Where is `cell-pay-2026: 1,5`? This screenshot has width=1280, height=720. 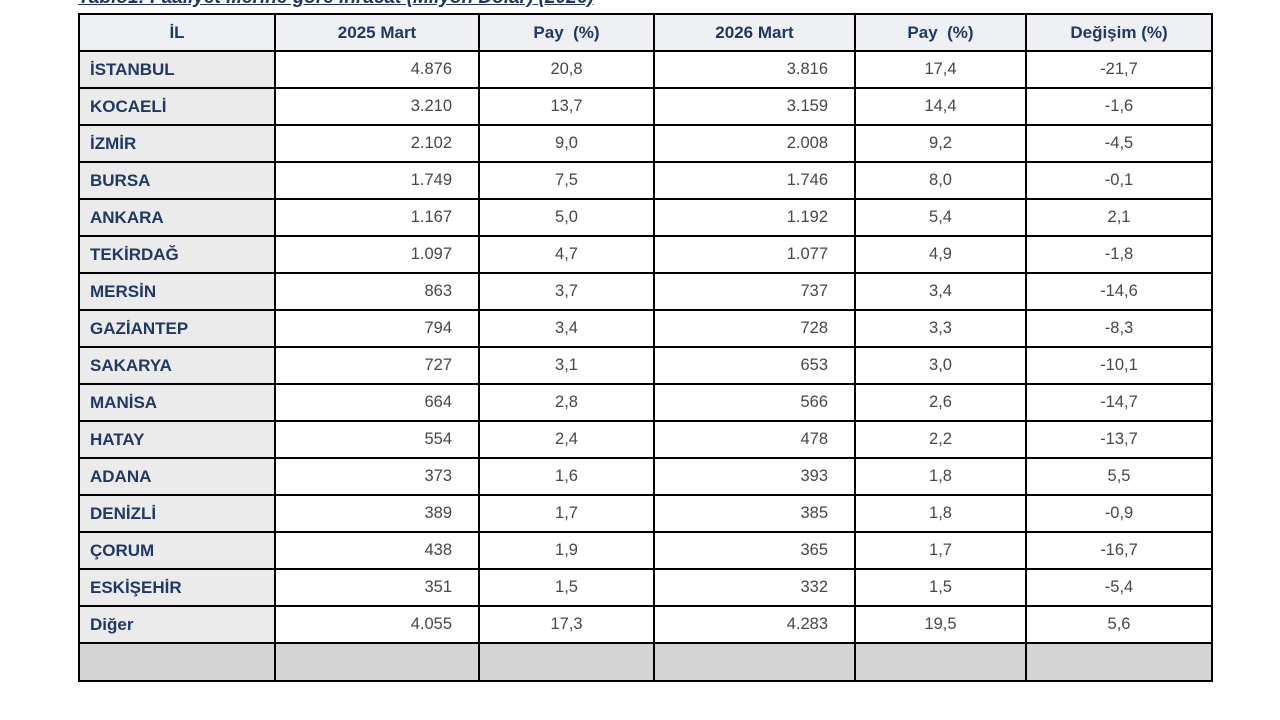
cell-pay-2026: 1,5 is located at coordinates (940, 587).